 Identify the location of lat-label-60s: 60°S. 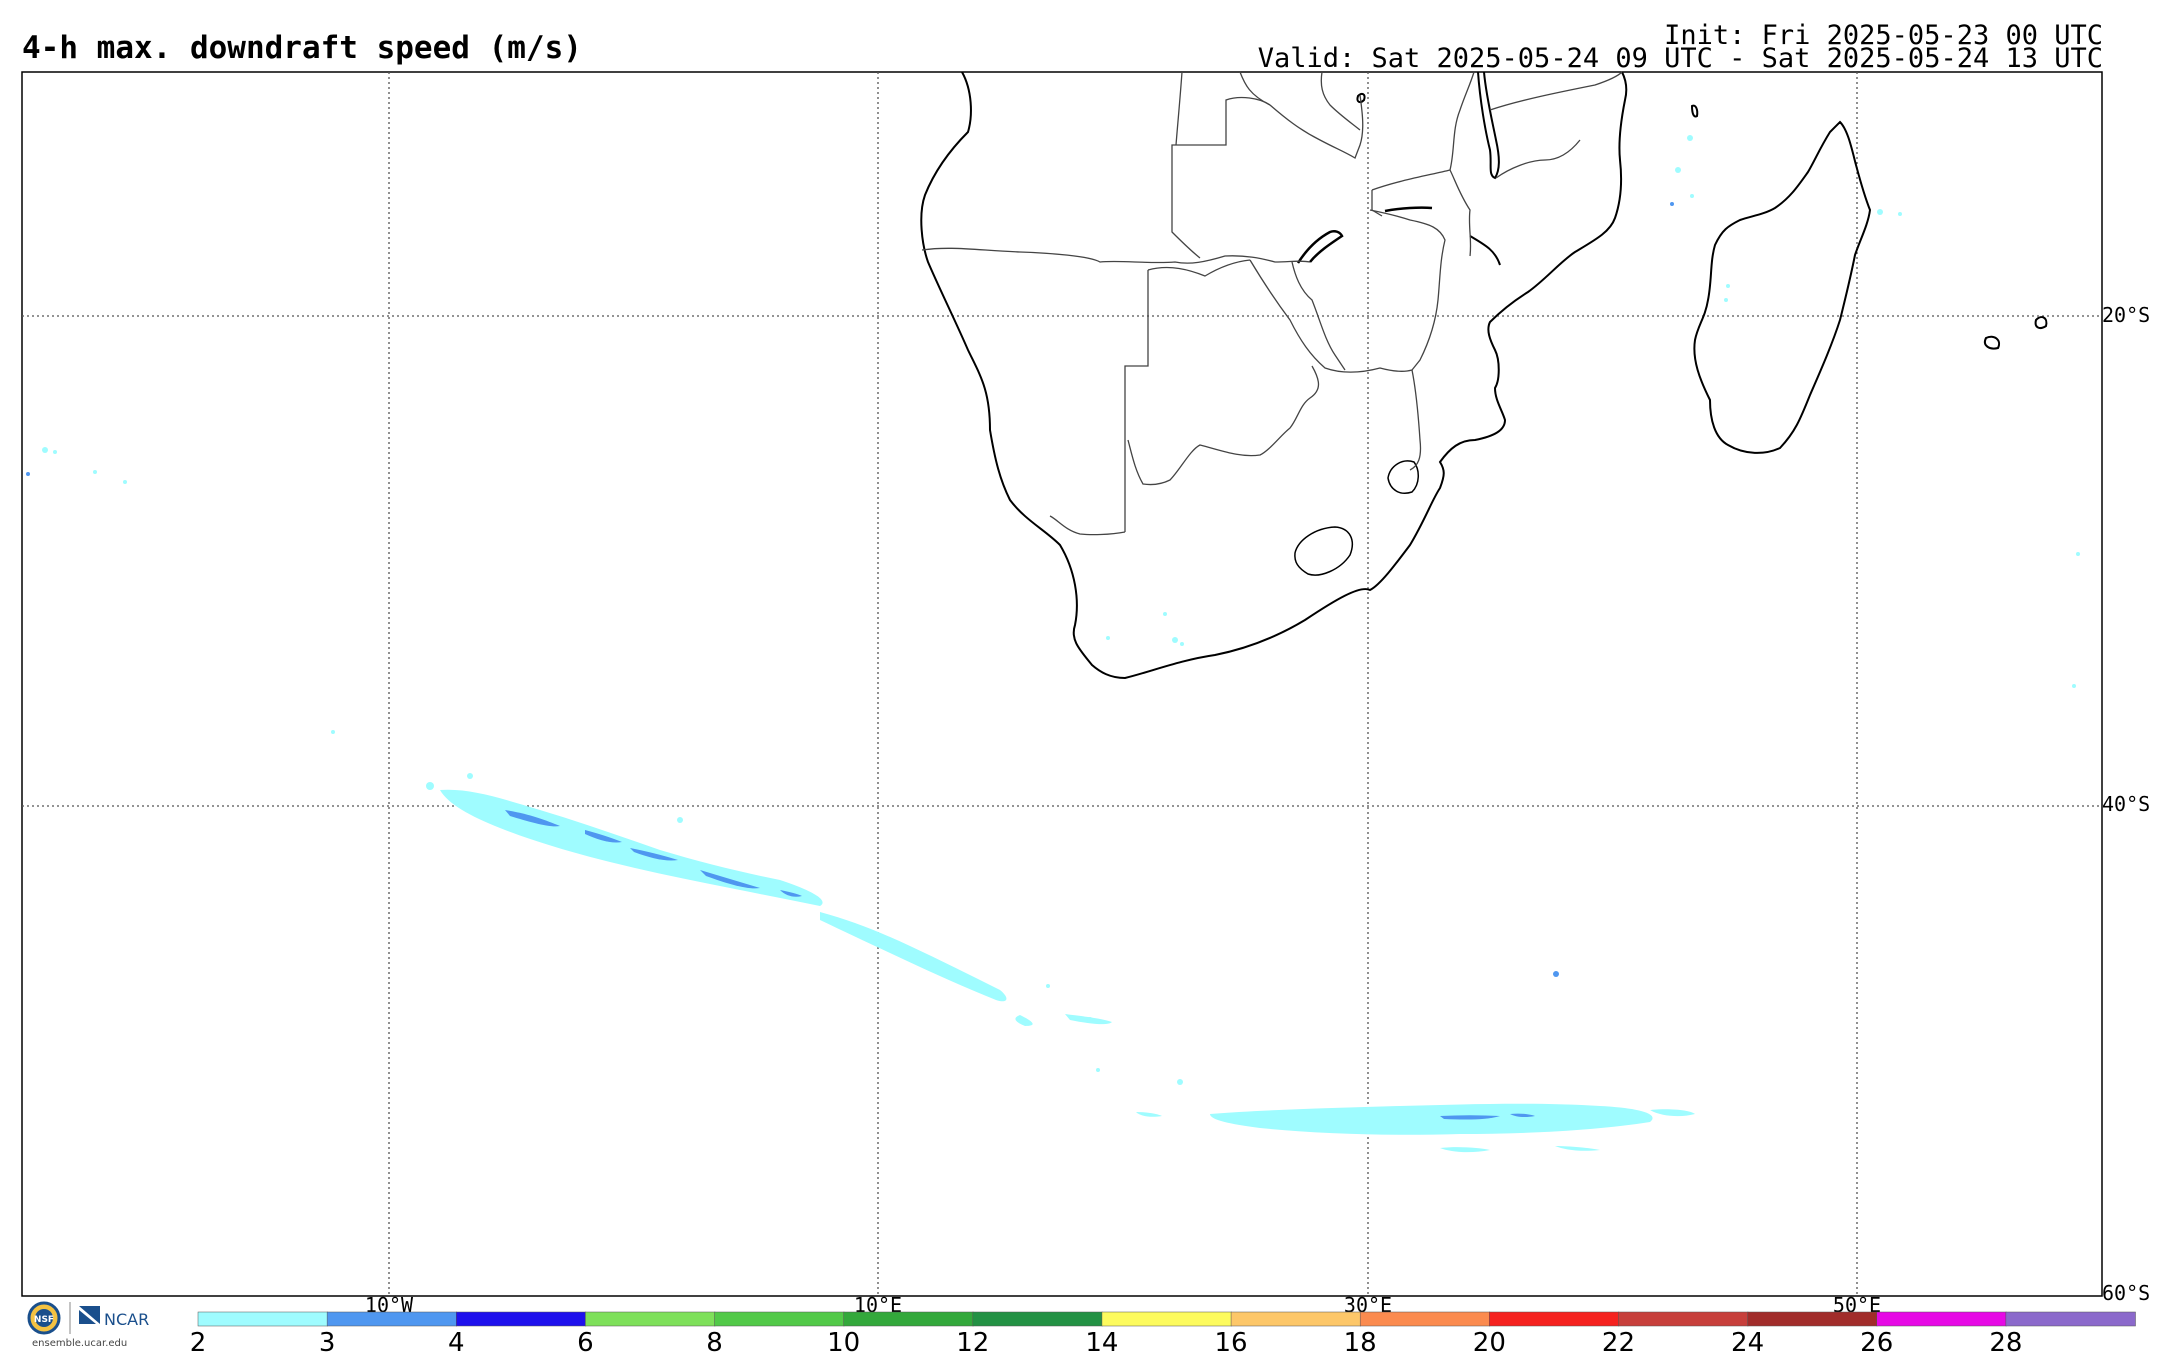
(2126, 1293).